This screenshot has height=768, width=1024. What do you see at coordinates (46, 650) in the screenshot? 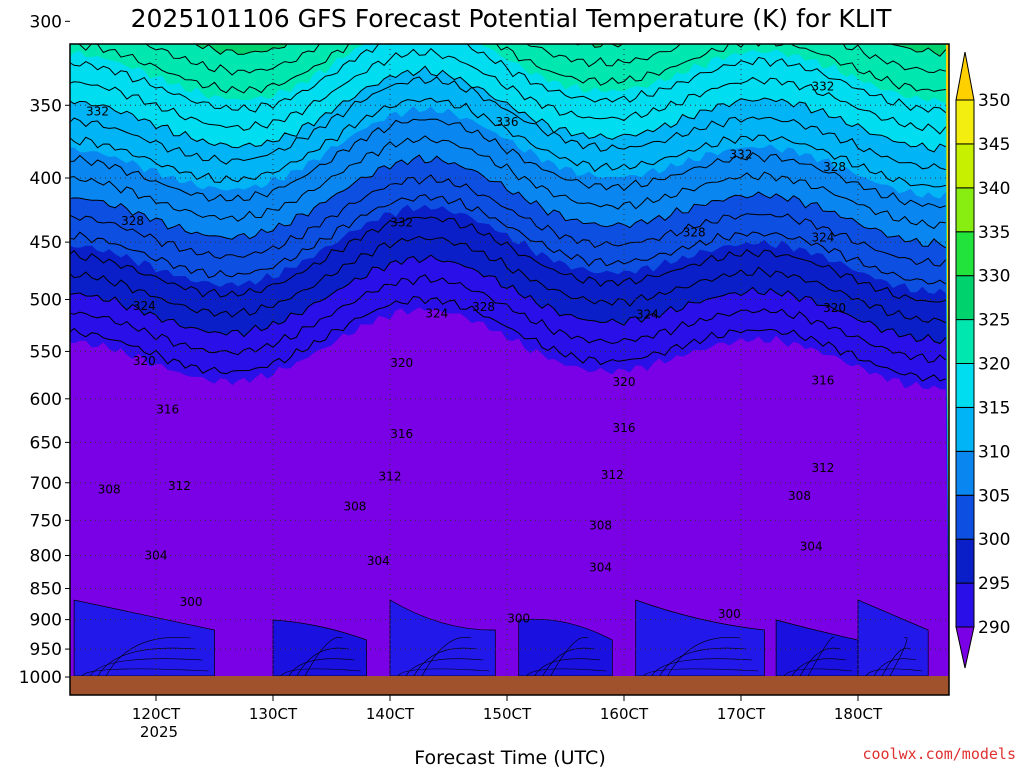
I see `y-tick-label: 950` at bounding box center [46, 650].